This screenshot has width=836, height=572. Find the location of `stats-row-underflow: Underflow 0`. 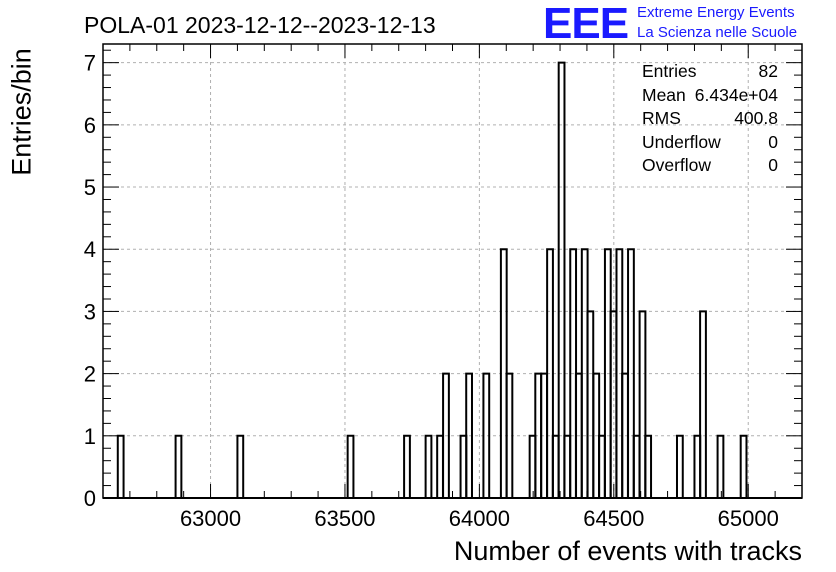

stats-row-underflow: Underflow 0 is located at coordinates (710, 143).